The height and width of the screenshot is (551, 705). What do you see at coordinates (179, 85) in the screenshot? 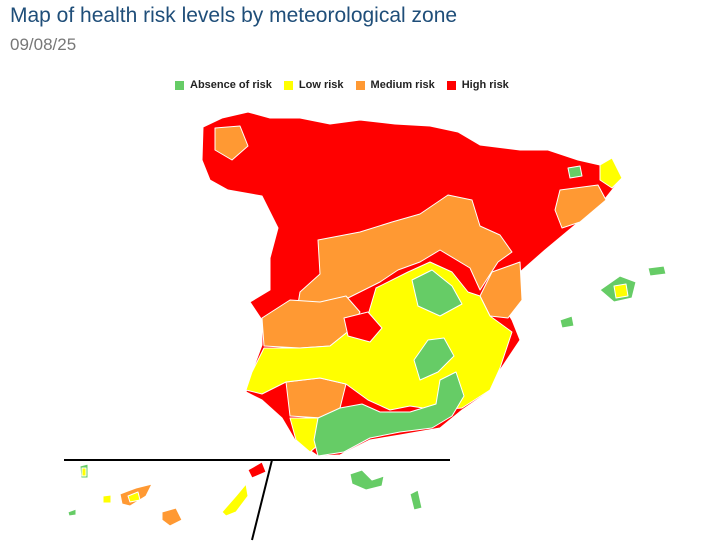
I see `legend-swatch-absence` at bounding box center [179, 85].